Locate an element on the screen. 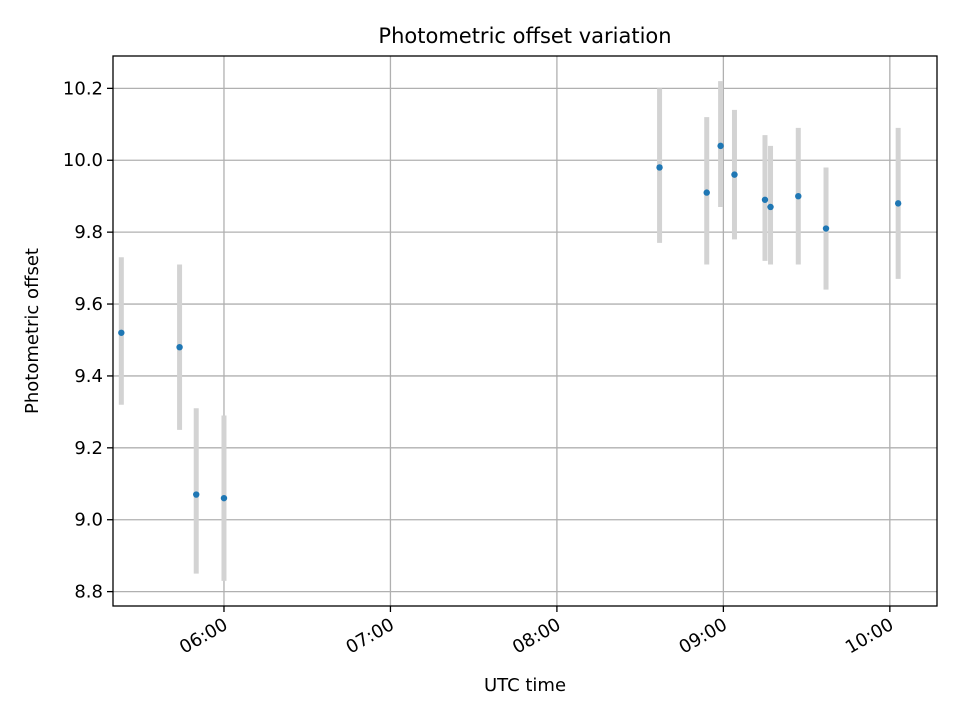 This screenshot has height=720, width=960. x-tick-label: 07:00 is located at coordinates (370, 636).